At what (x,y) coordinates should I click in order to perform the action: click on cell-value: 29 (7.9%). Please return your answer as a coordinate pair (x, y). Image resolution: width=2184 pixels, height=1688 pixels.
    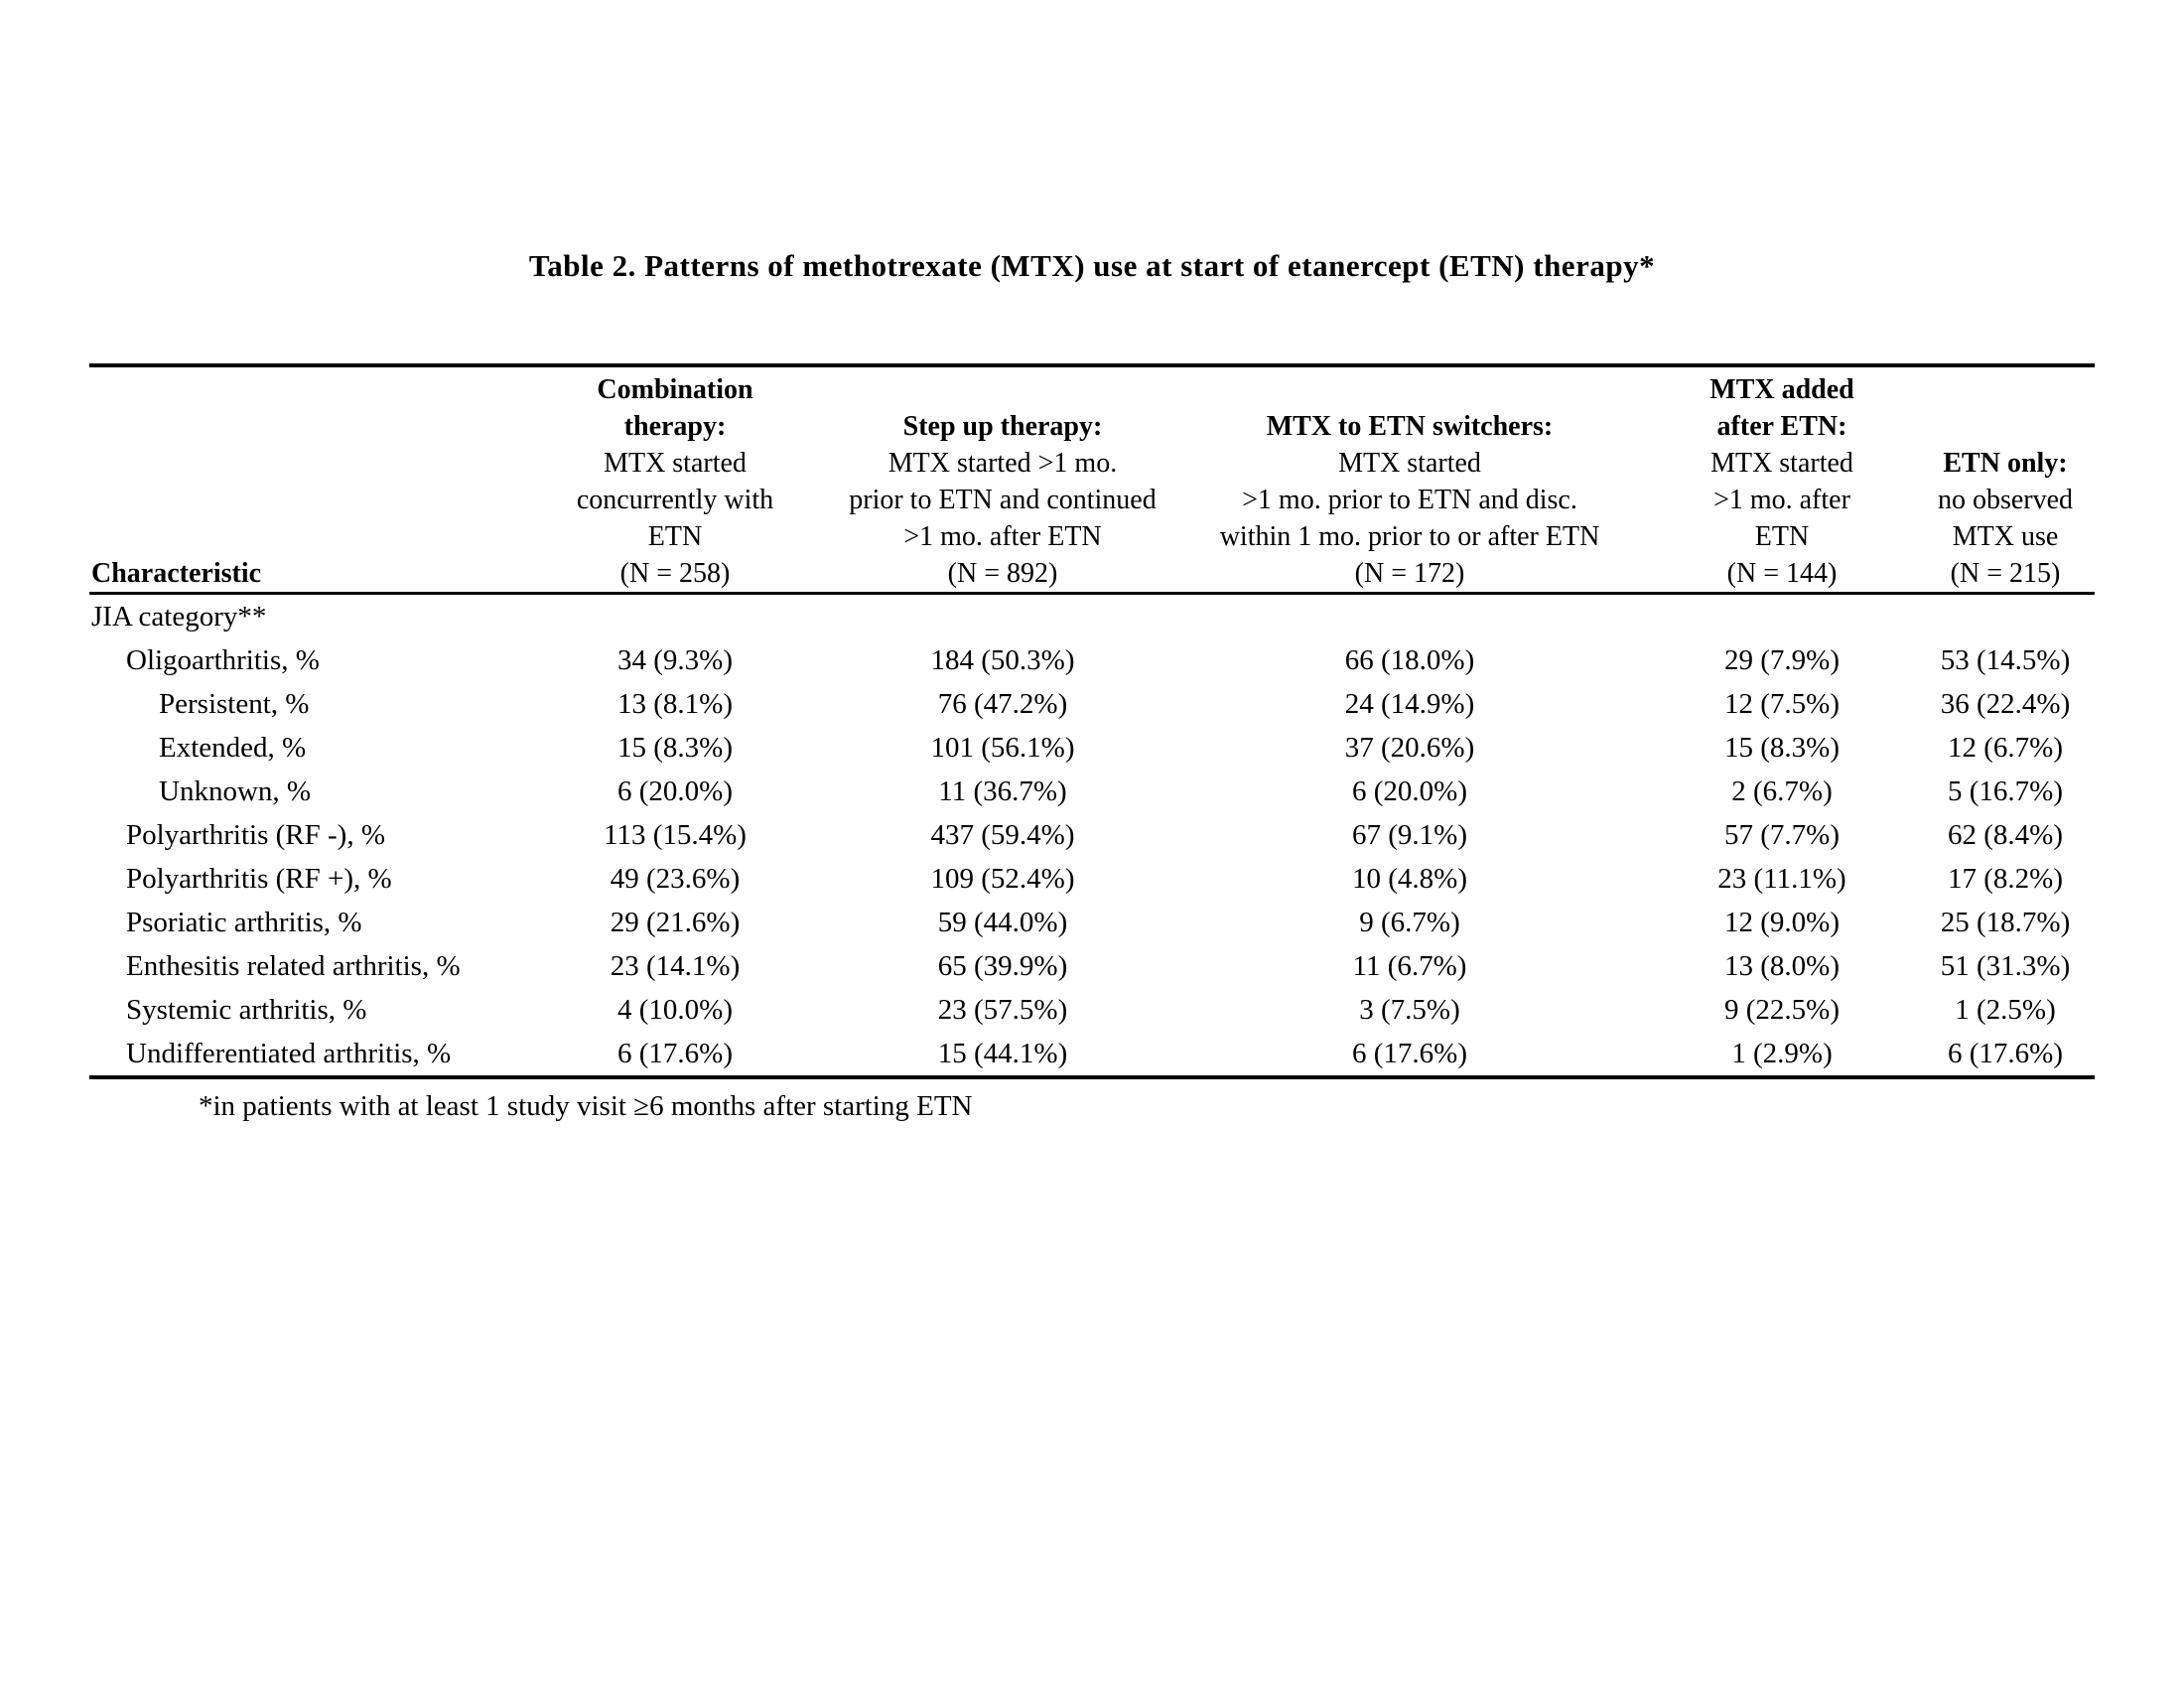
    Looking at the image, I should click on (1782, 660).